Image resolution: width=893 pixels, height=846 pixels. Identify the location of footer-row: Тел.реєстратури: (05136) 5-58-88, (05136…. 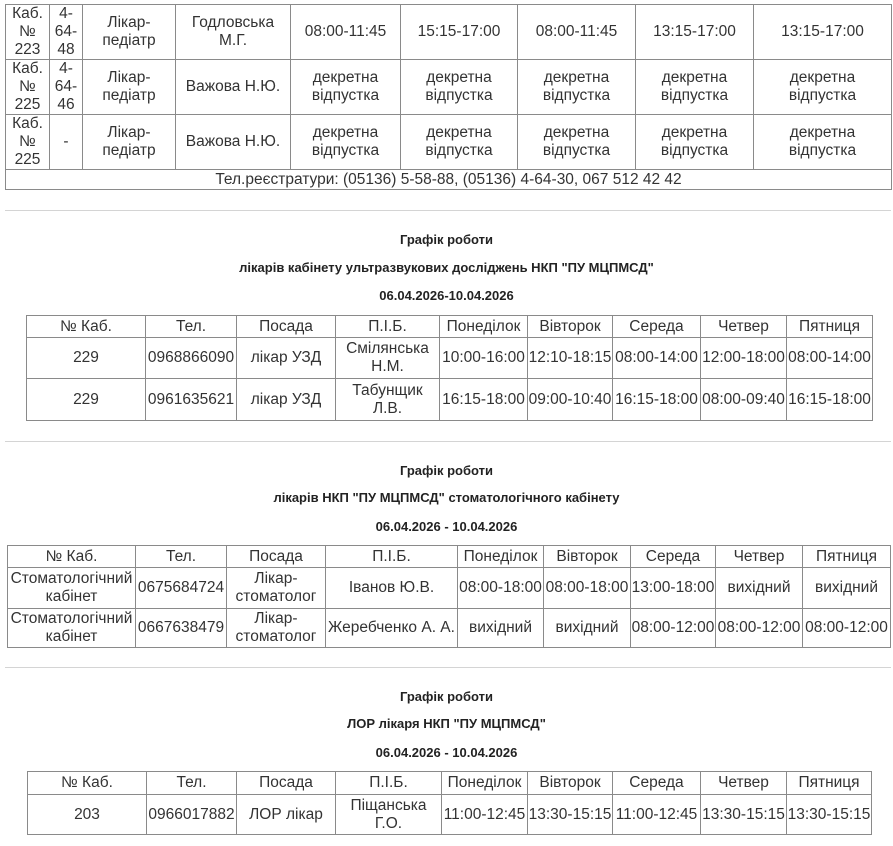
(448, 179).